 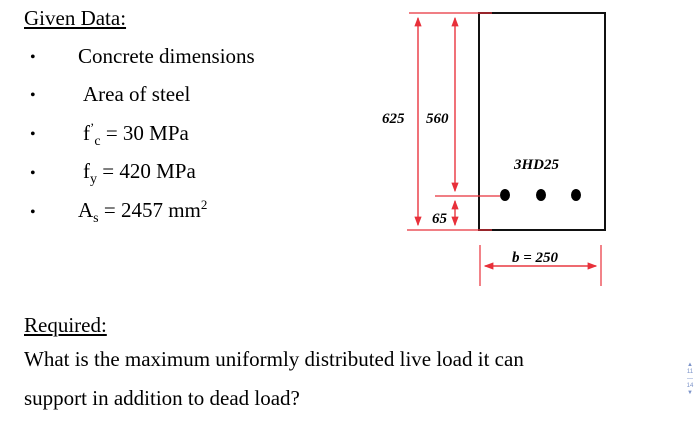 What do you see at coordinates (166, 56) in the screenshot?
I see `given-item-concrete: Concrete dimensions` at bounding box center [166, 56].